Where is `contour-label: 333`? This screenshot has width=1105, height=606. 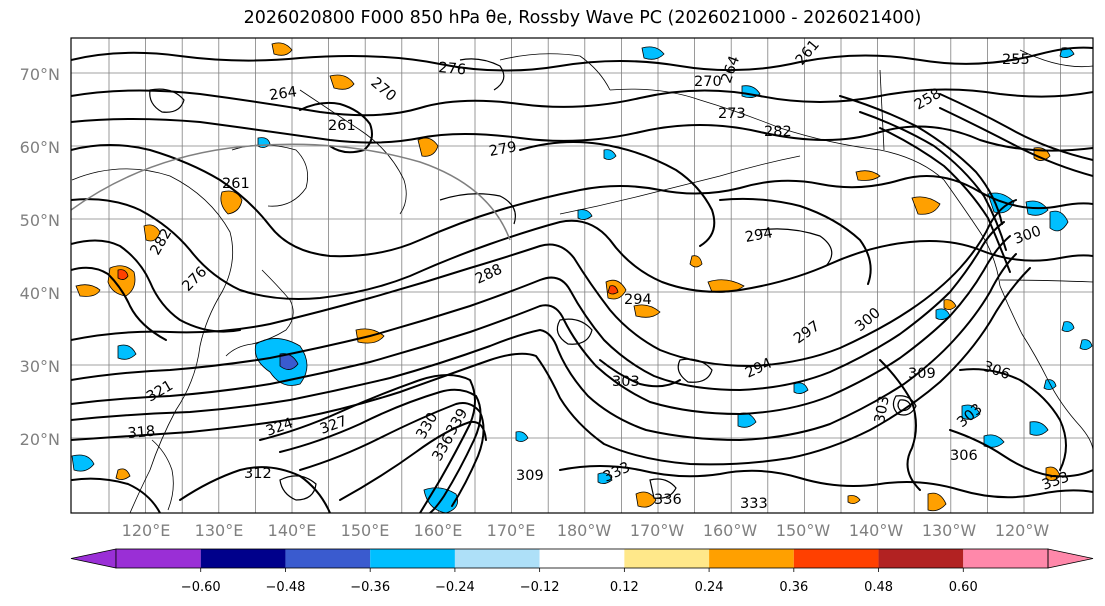
contour-label: 333 is located at coordinates (754, 504).